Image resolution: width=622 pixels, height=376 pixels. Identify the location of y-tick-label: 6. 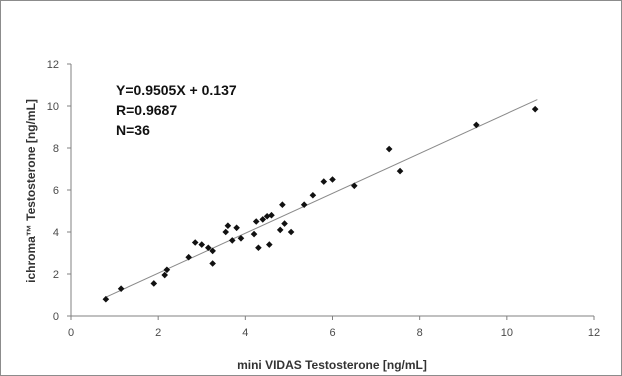
(56, 191).